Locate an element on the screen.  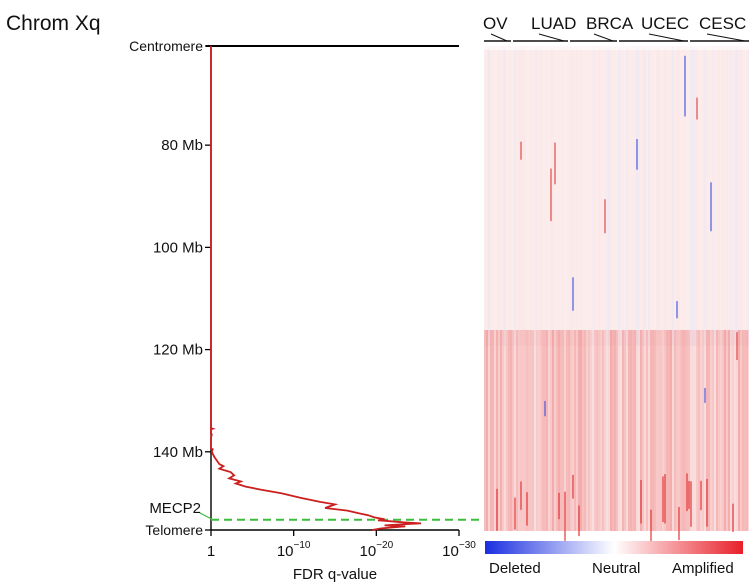
x-tick-label: 10−30 is located at coordinates (459, 550).